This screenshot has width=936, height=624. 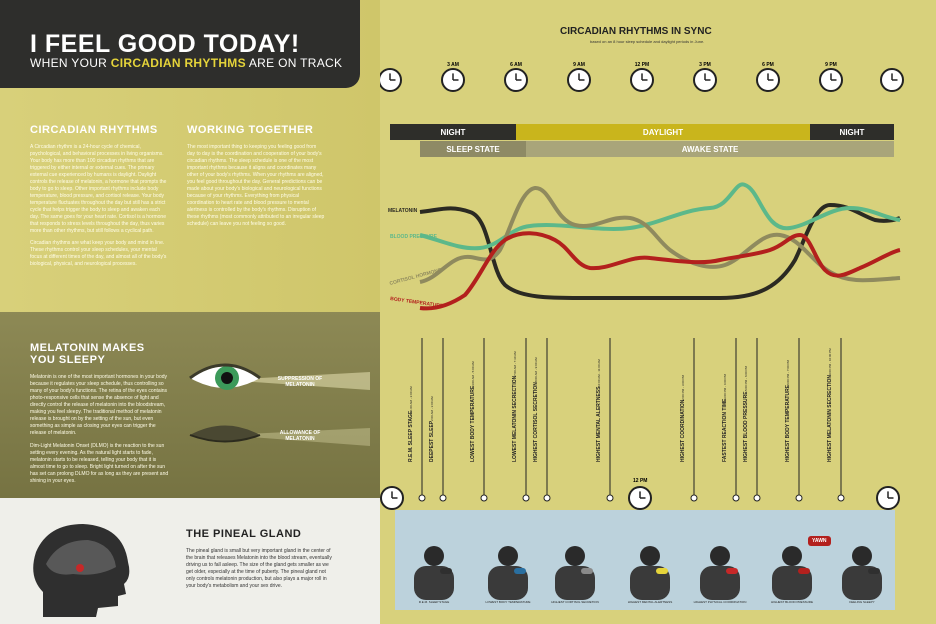 I want to click on heading-melatonin: MELATONIN MAKES YOU SLEEPY, so click(x=87, y=354).